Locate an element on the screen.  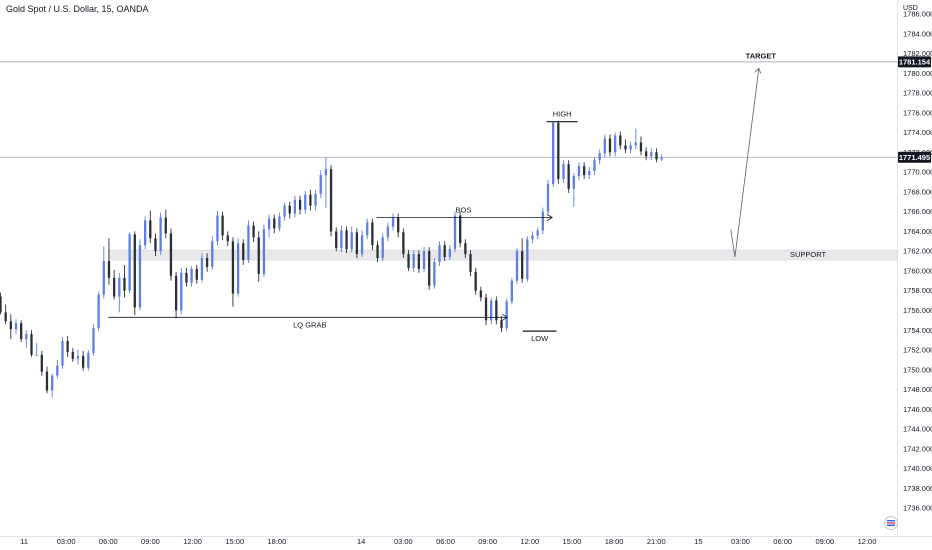
bos-arrowhead is located at coordinates (550, 217).